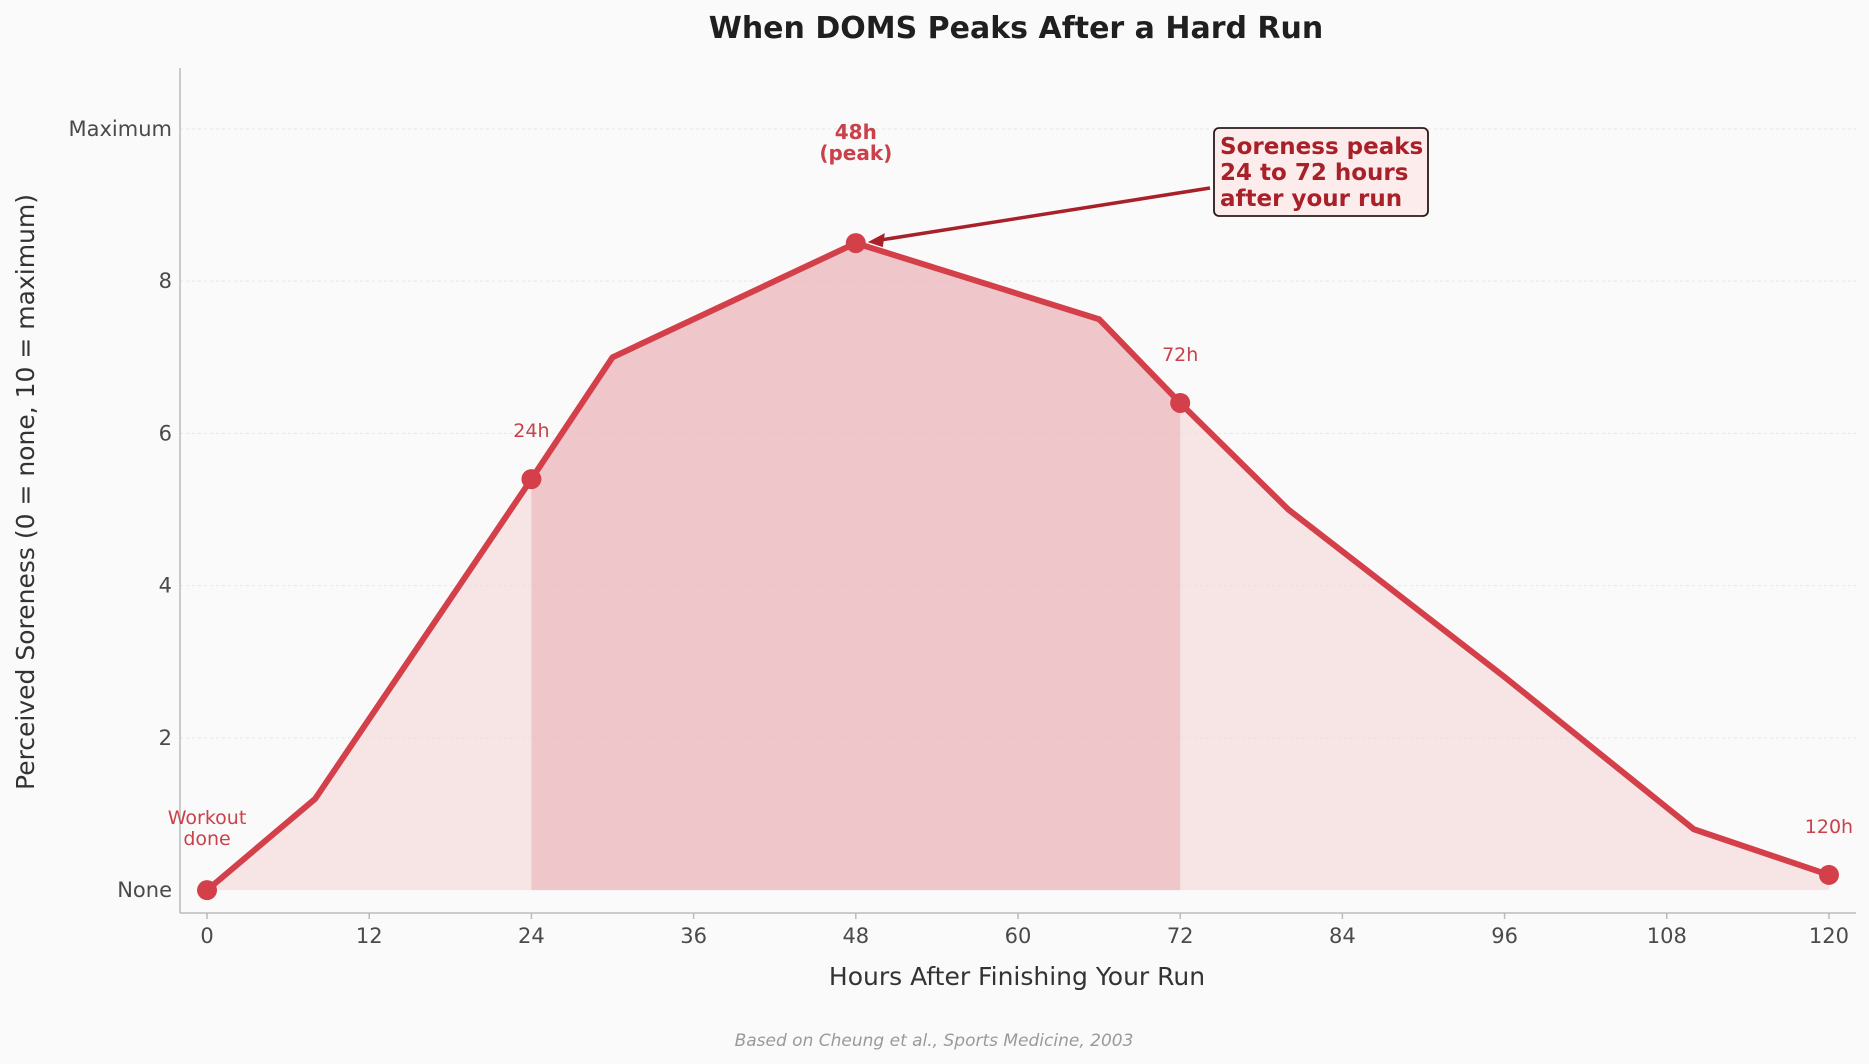 This screenshot has width=1869, height=1064. I want to click on marked-point-72h, so click(1180, 402).